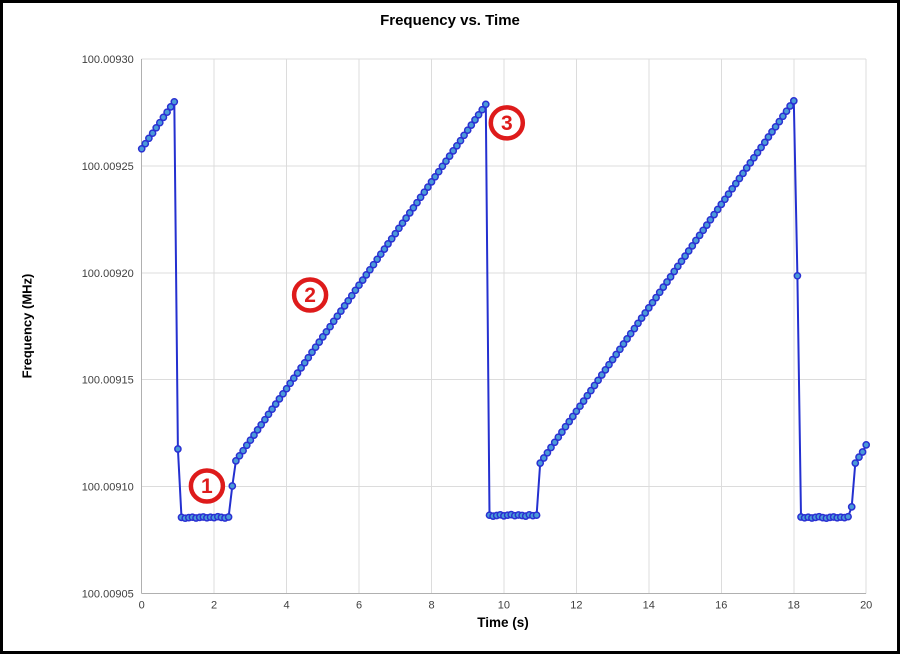 The width and height of the screenshot is (900, 654). What do you see at coordinates (450, 20) in the screenshot?
I see `chart-title: Frequency vs. Time` at bounding box center [450, 20].